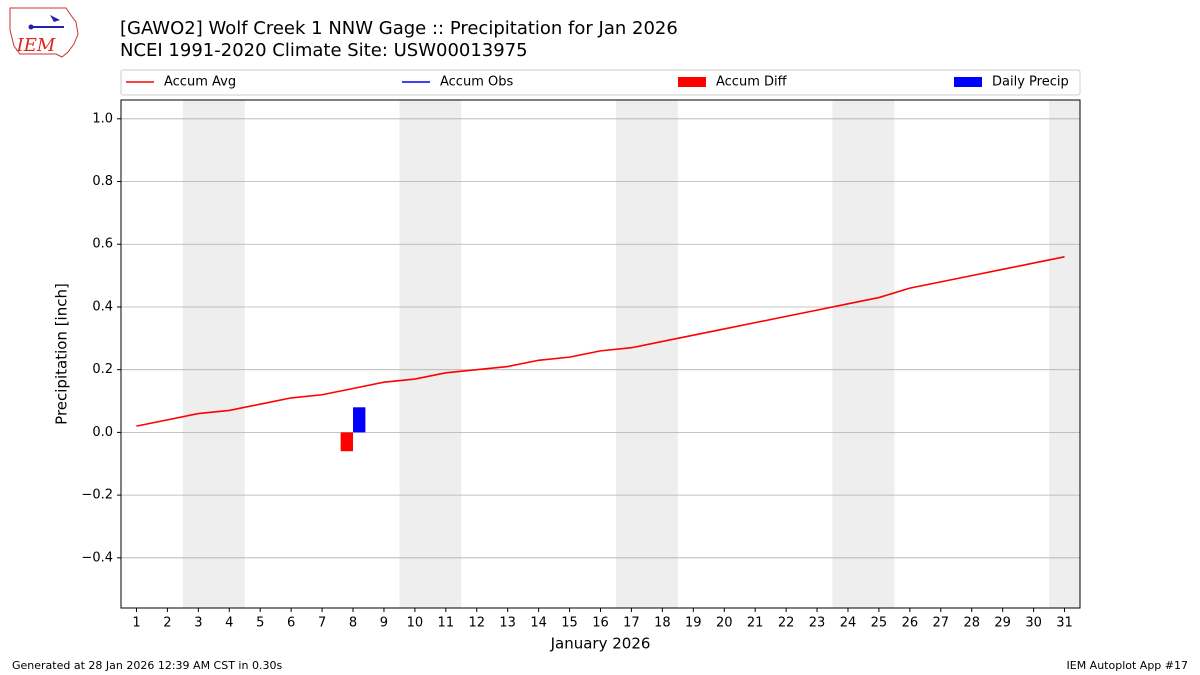  What do you see at coordinates (446, 623) in the screenshot?
I see `x-tick-label: 11` at bounding box center [446, 623].